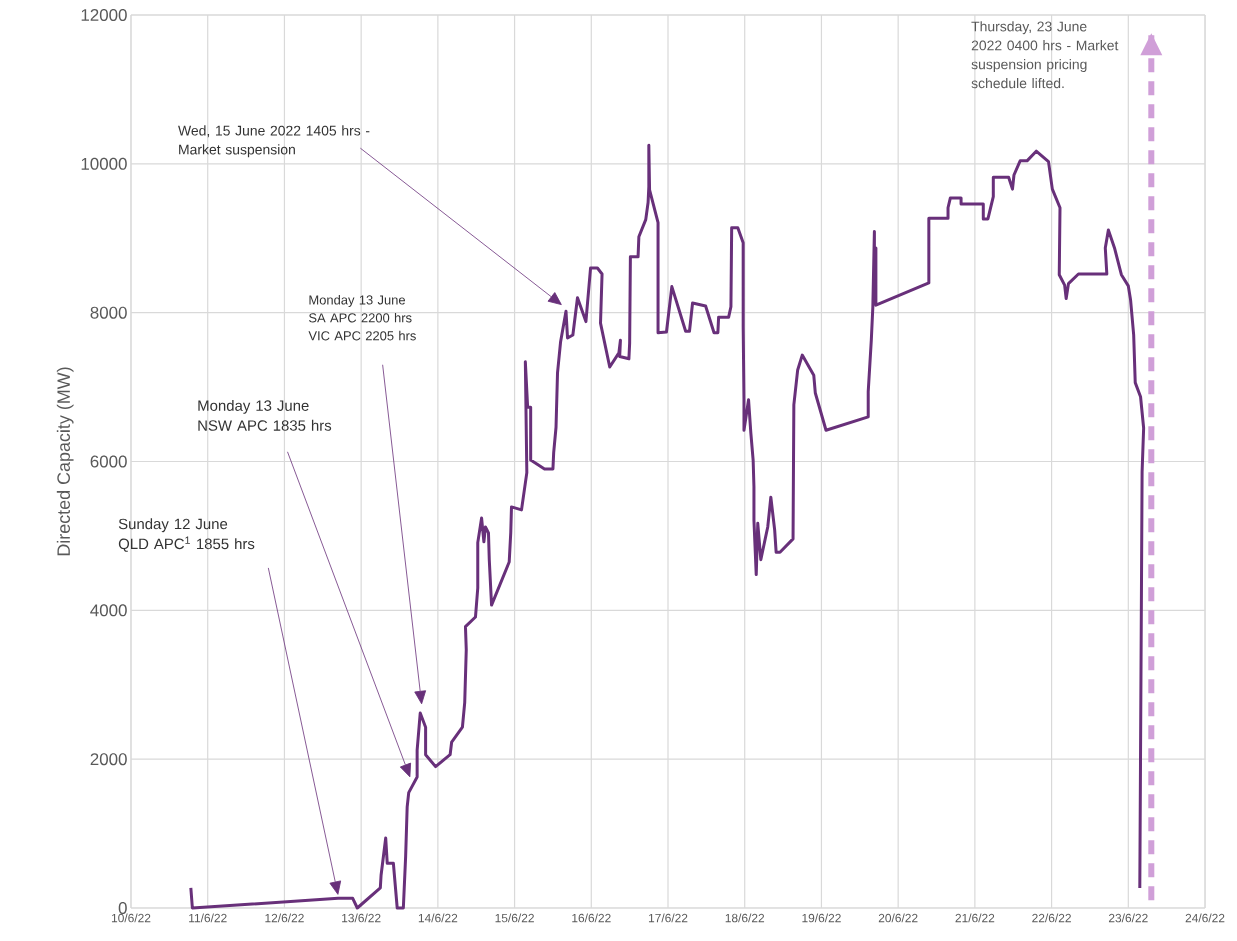 This screenshot has width=1237, height=941. I want to click on x-tick-label: 15/6/22, so click(514, 918).